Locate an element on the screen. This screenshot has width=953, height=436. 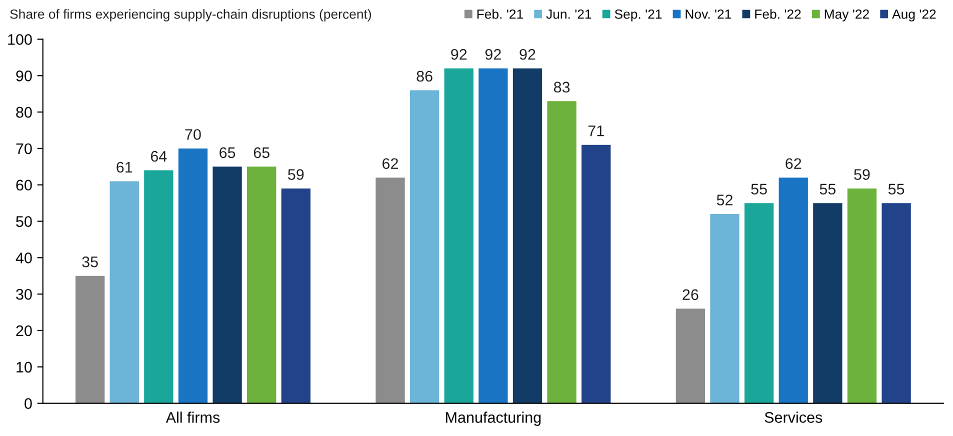
legend-label: Nov. '21 is located at coordinates (709, 14).